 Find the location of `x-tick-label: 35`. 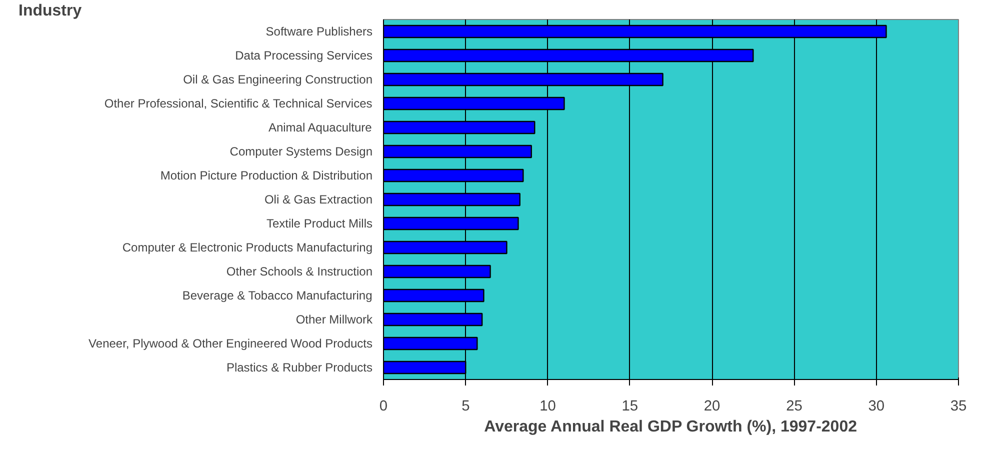

x-tick-label: 35 is located at coordinates (958, 406).